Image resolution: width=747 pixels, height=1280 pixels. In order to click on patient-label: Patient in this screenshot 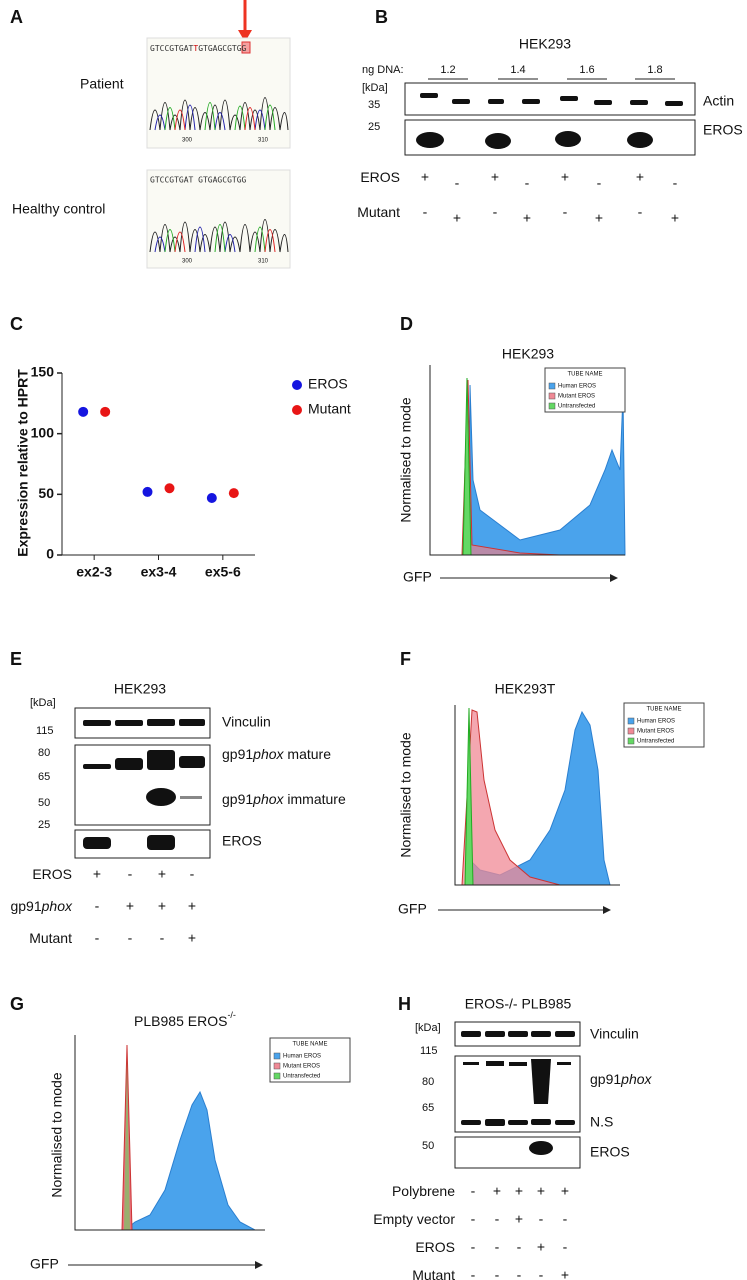, I will do `click(102, 84)`.